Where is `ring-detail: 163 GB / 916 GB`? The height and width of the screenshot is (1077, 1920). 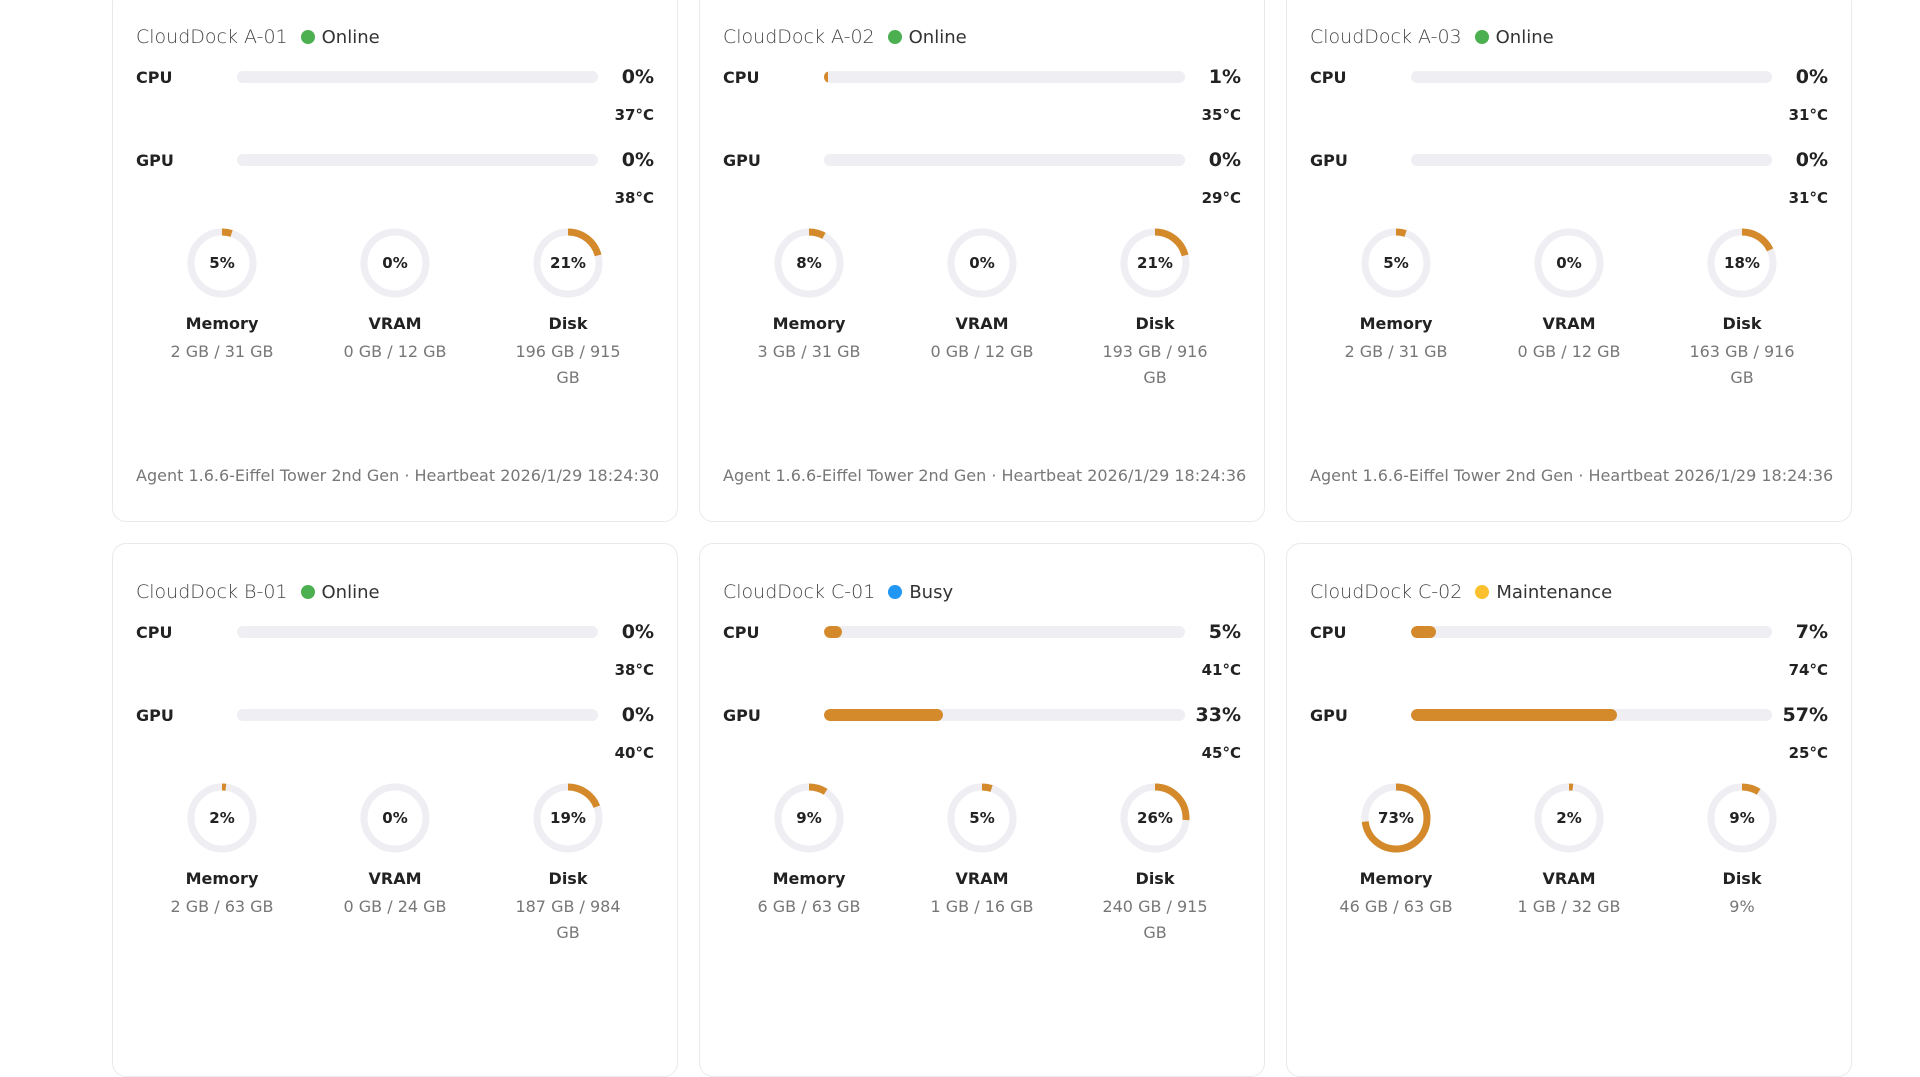 ring-detail: 163 GB / 916 GB is located at coordinates (1742, 364).